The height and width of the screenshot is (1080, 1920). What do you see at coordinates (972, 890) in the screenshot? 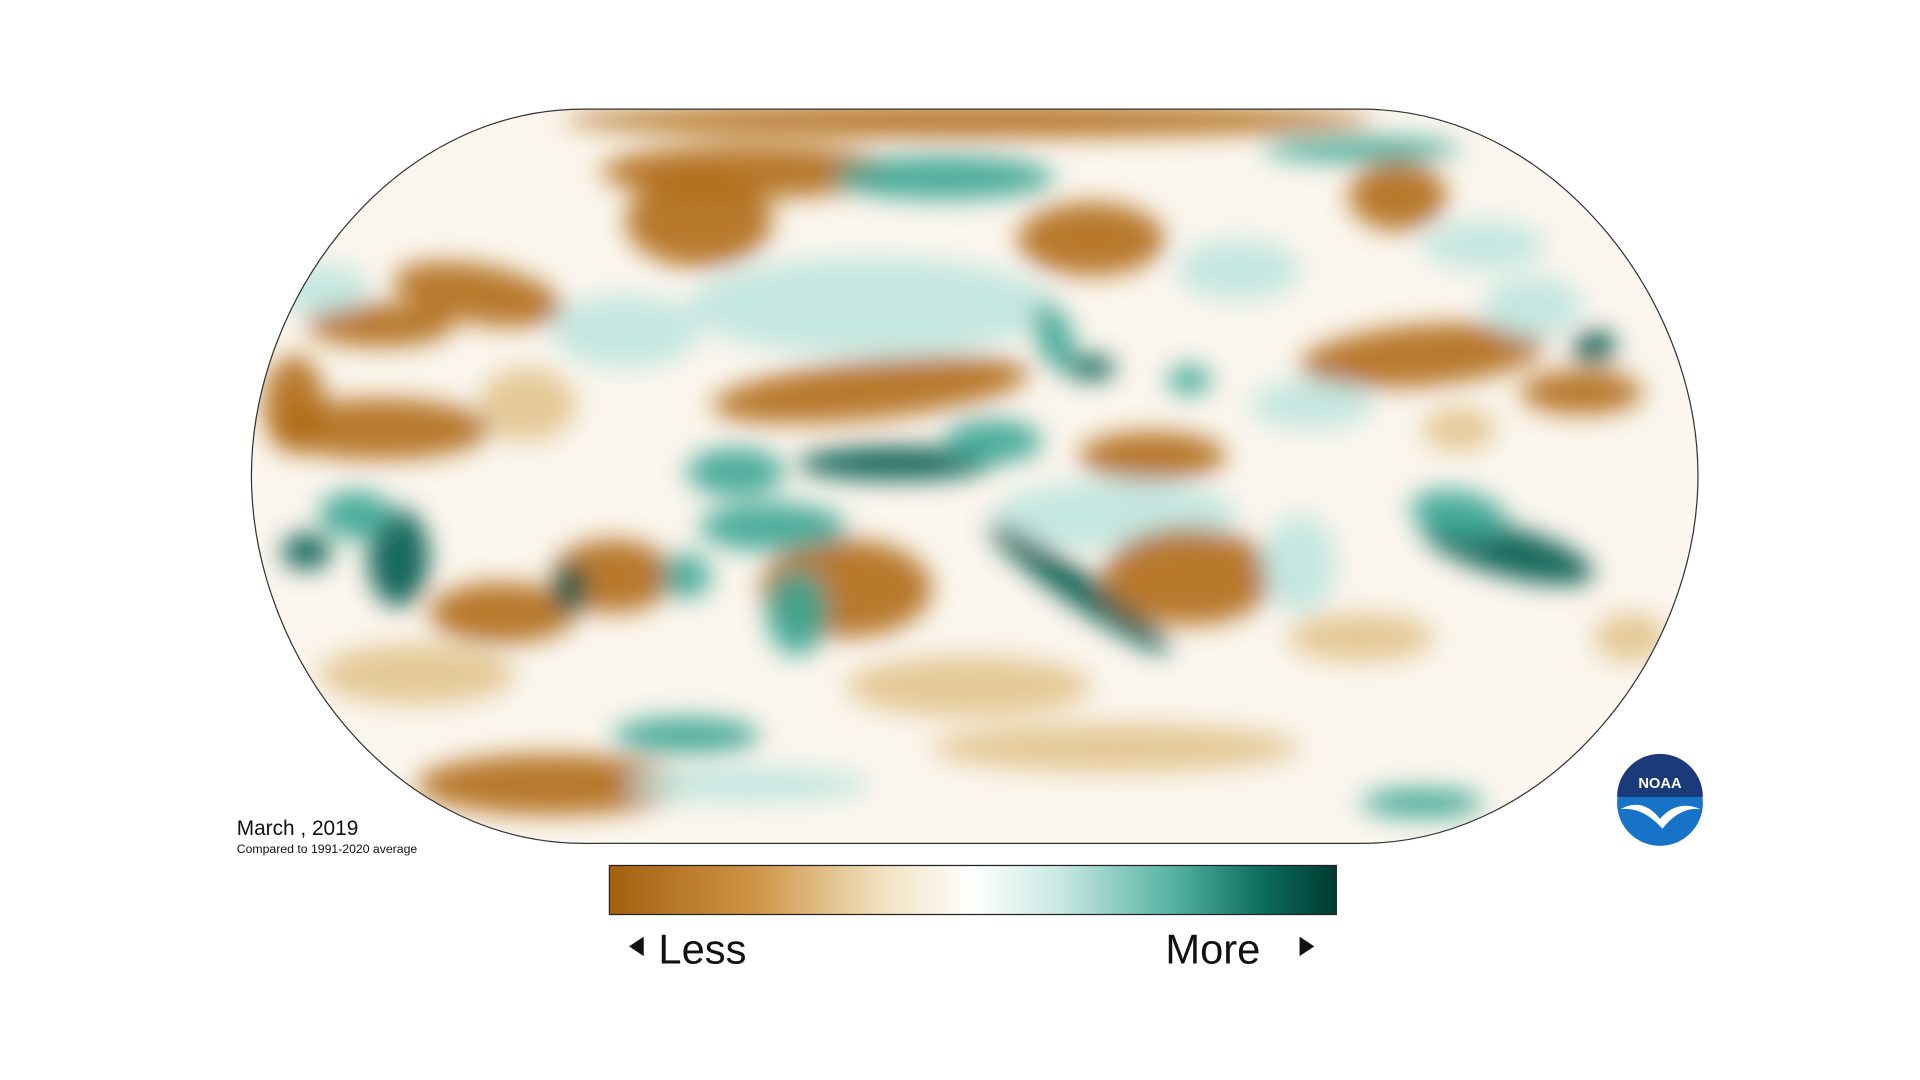
I see `color-bar` at bounding box center [972, 890].